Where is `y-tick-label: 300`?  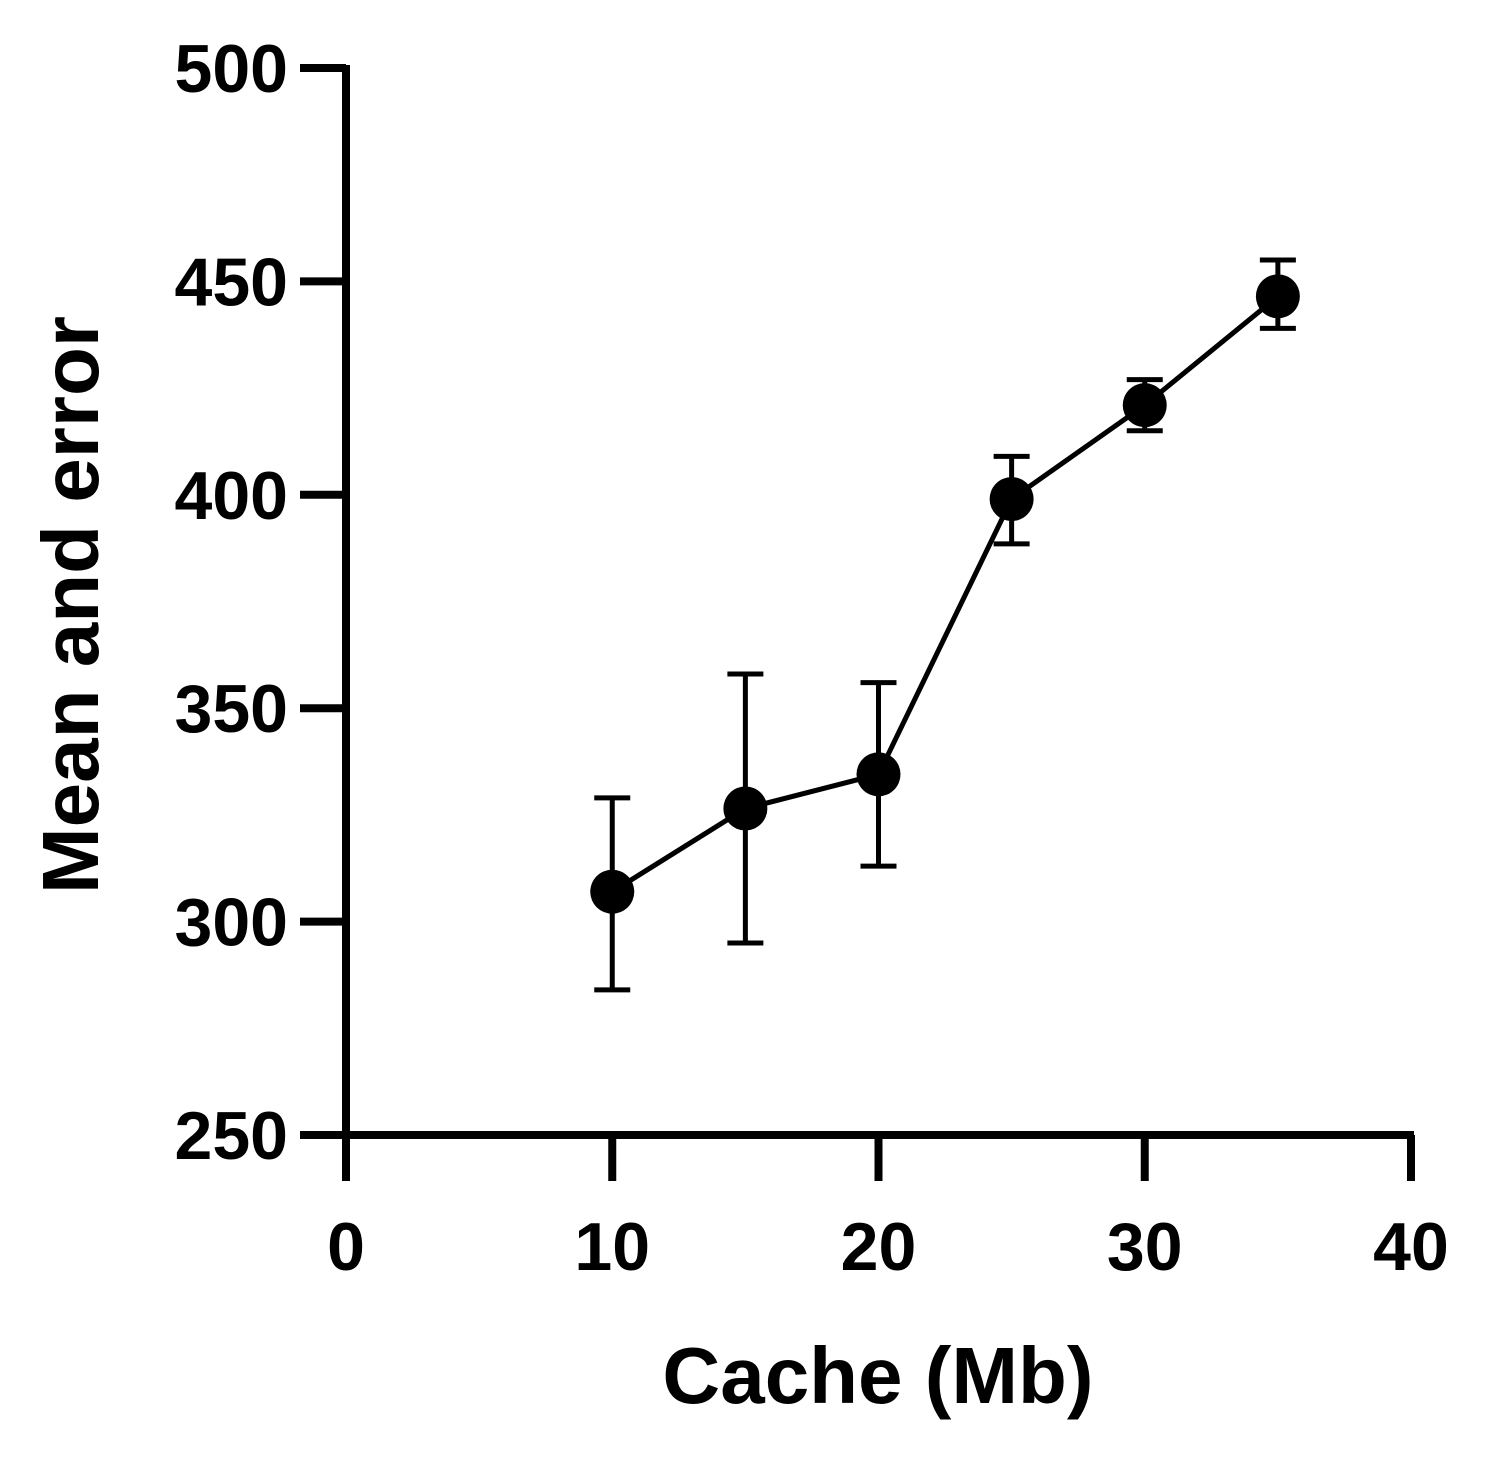 y-tick-label: 300 is located at coordinates (231, 923).